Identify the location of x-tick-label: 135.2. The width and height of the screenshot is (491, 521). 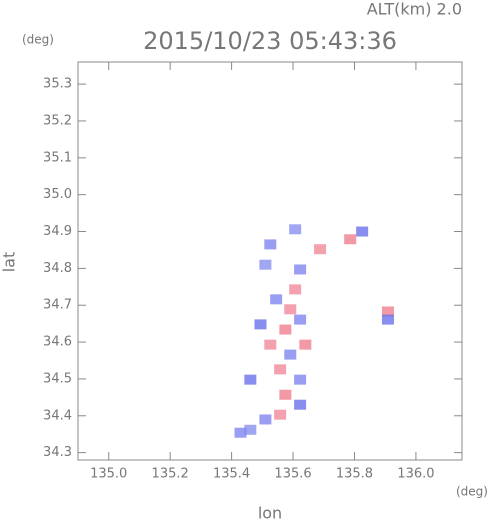
(170, 474).